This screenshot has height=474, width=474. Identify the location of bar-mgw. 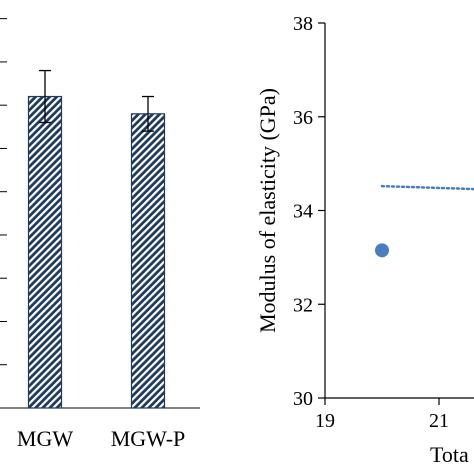
(45, 252).